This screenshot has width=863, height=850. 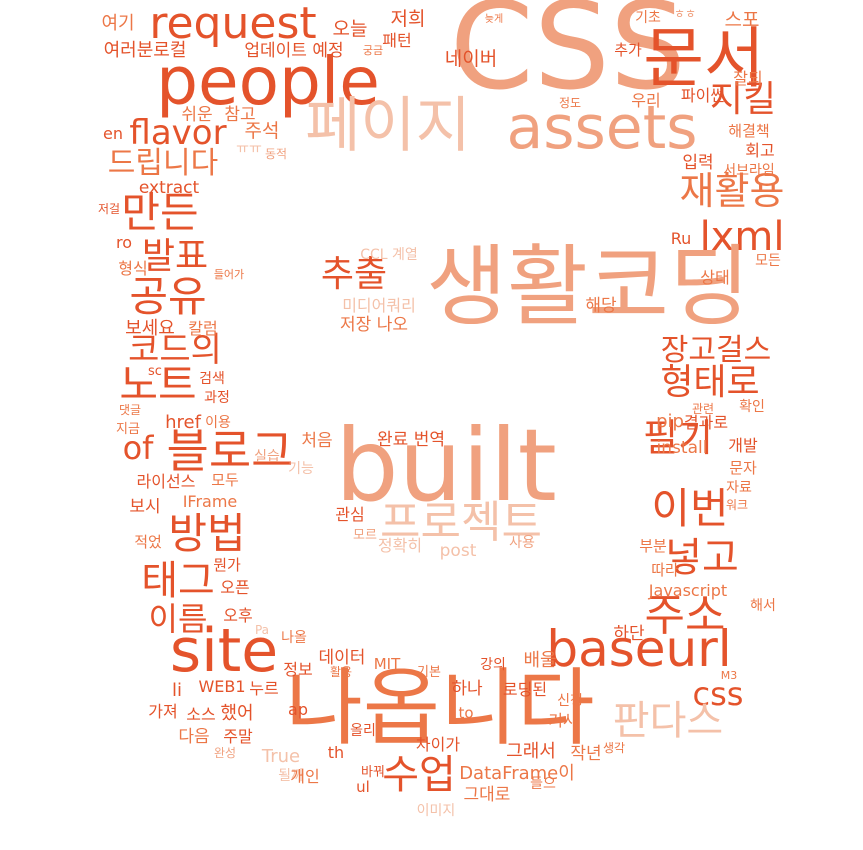 I want to click on cloud-word-이름: 이름, so click(x=178, y=619).